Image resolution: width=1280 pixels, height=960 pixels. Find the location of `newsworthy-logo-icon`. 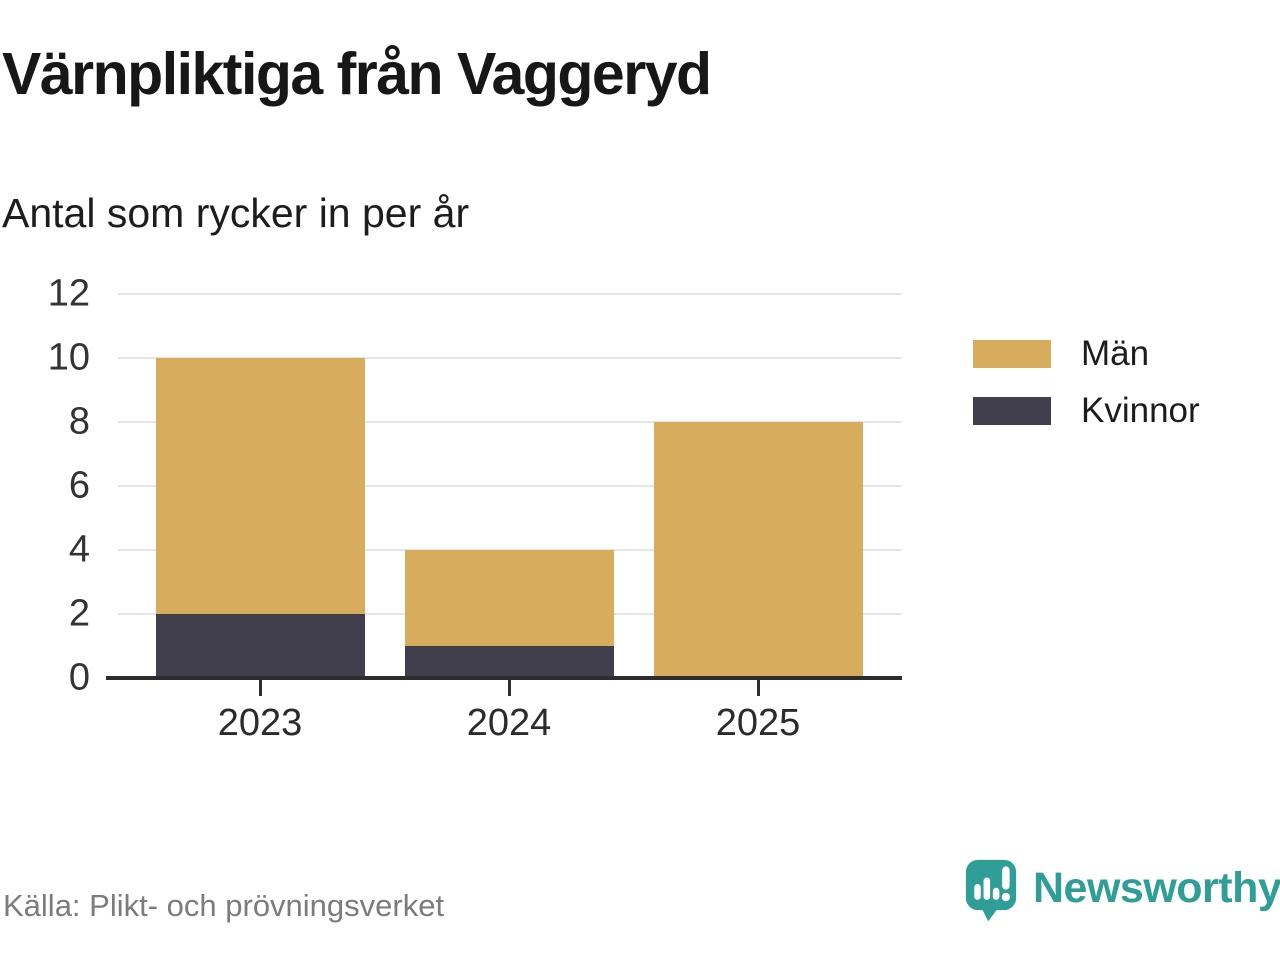

newsworthy-logo-icon is located at coordinates (991, 890).